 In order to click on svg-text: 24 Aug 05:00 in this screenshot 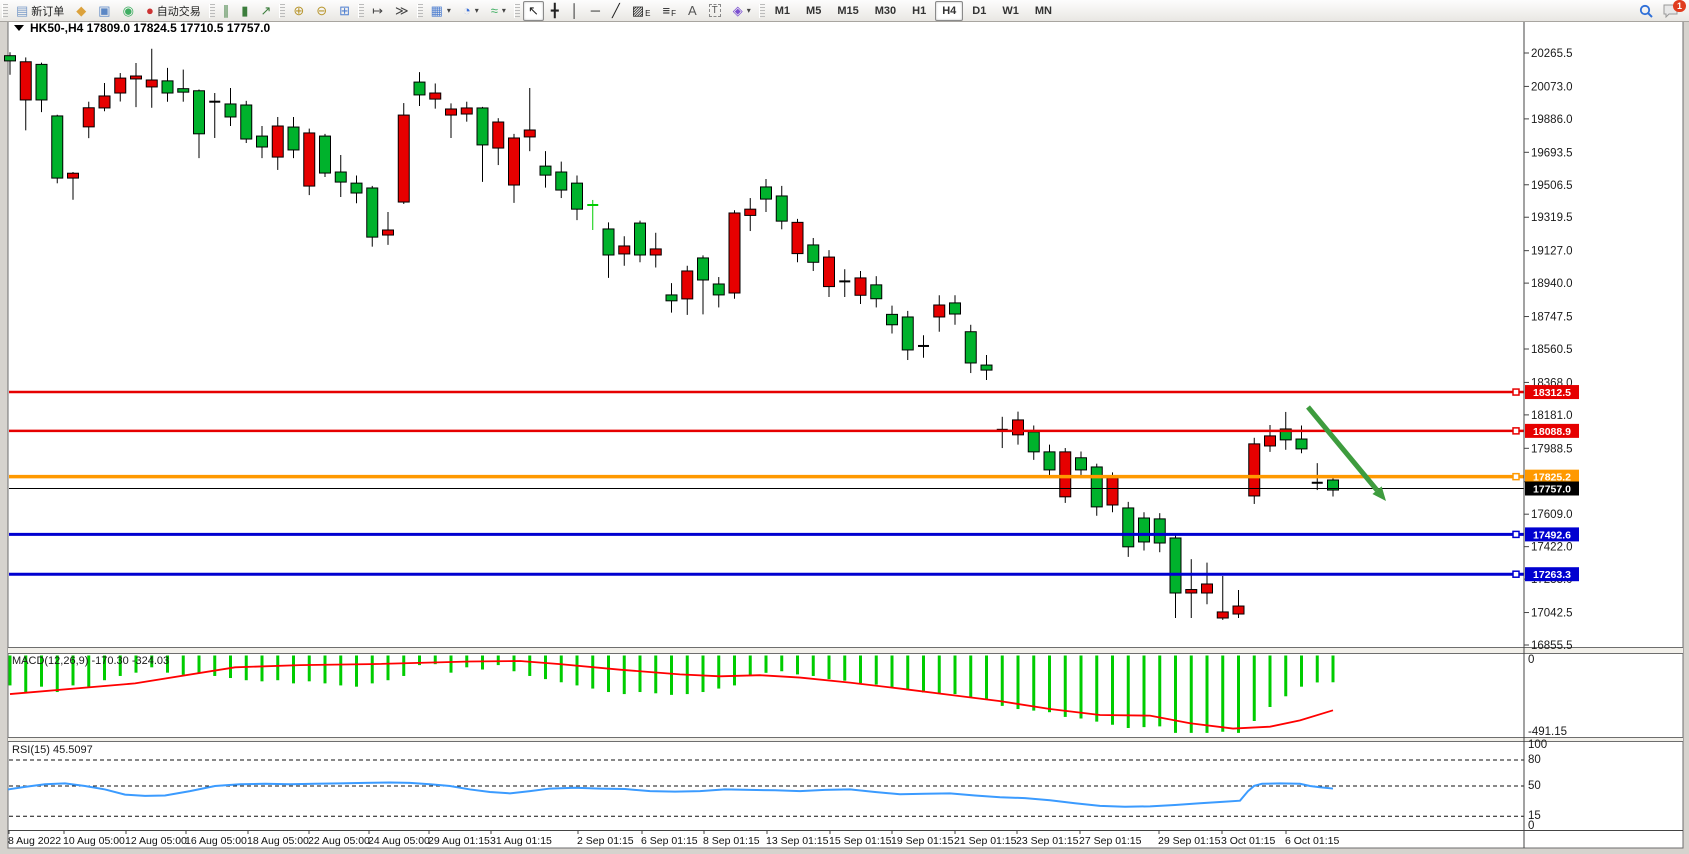, I will do `click(399, 841)`.